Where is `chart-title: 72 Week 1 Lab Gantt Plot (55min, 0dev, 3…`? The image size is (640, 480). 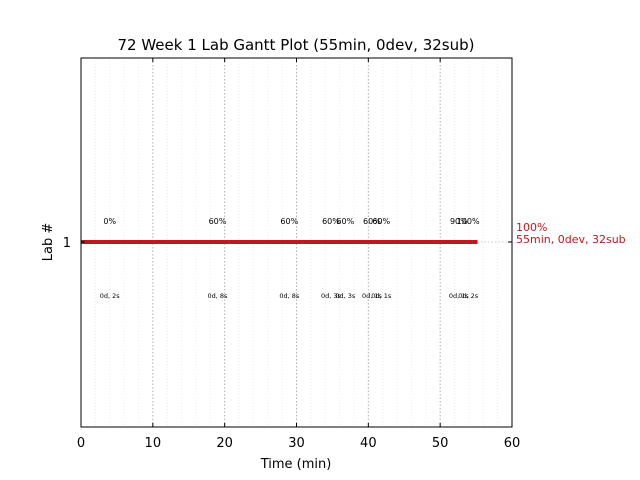 chart-title: 72 Week 1 Lab Gantt Plot (55min, 0dev, 3… is located at coordinates (295, 45).